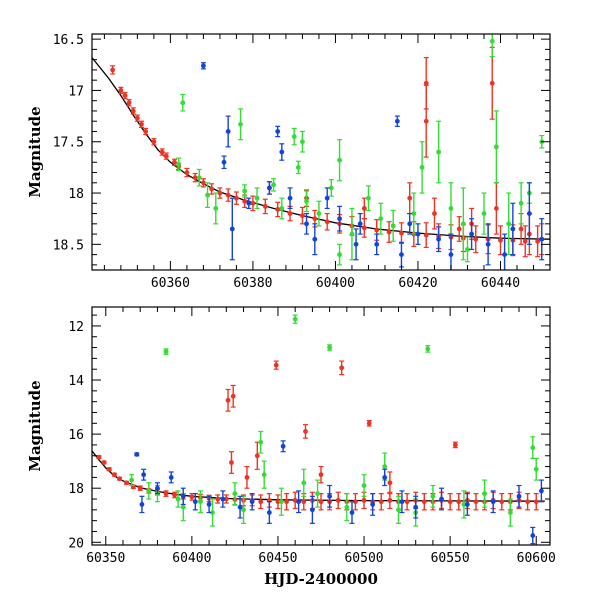  What do you see at coordinates (76, 91) in the screenshot?
I see `top-ytick-label: 17` at bounding box center [76, 91].